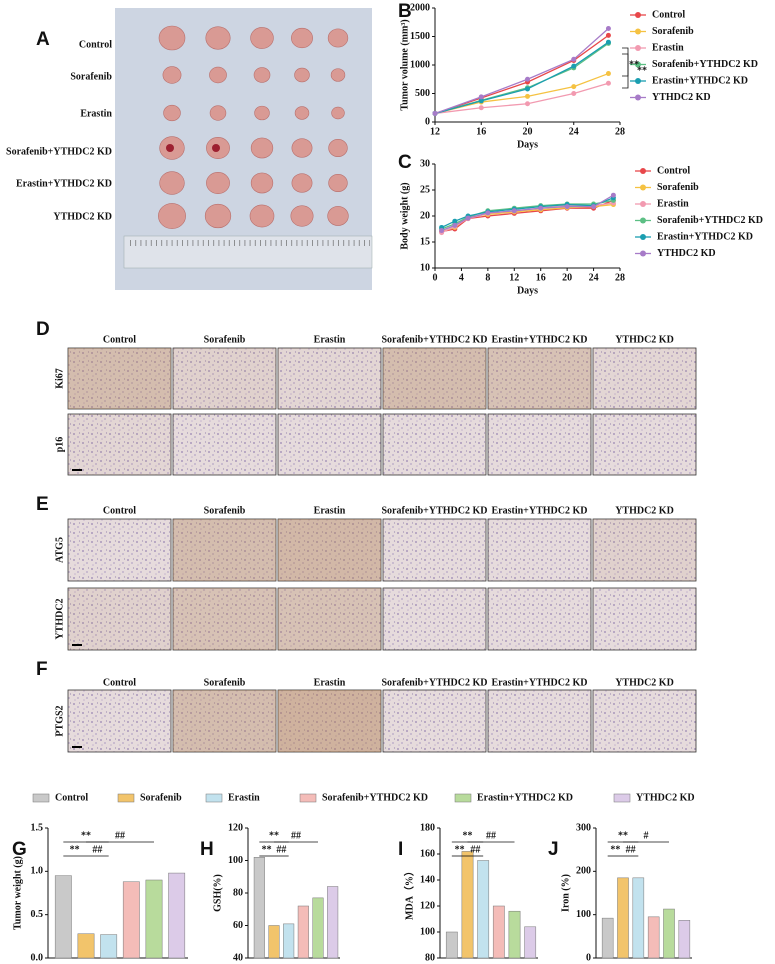 The width and height of the screenshot is (775, 964). I want to click on y-axis-label: Tumor weight (g), so click(17, 893).